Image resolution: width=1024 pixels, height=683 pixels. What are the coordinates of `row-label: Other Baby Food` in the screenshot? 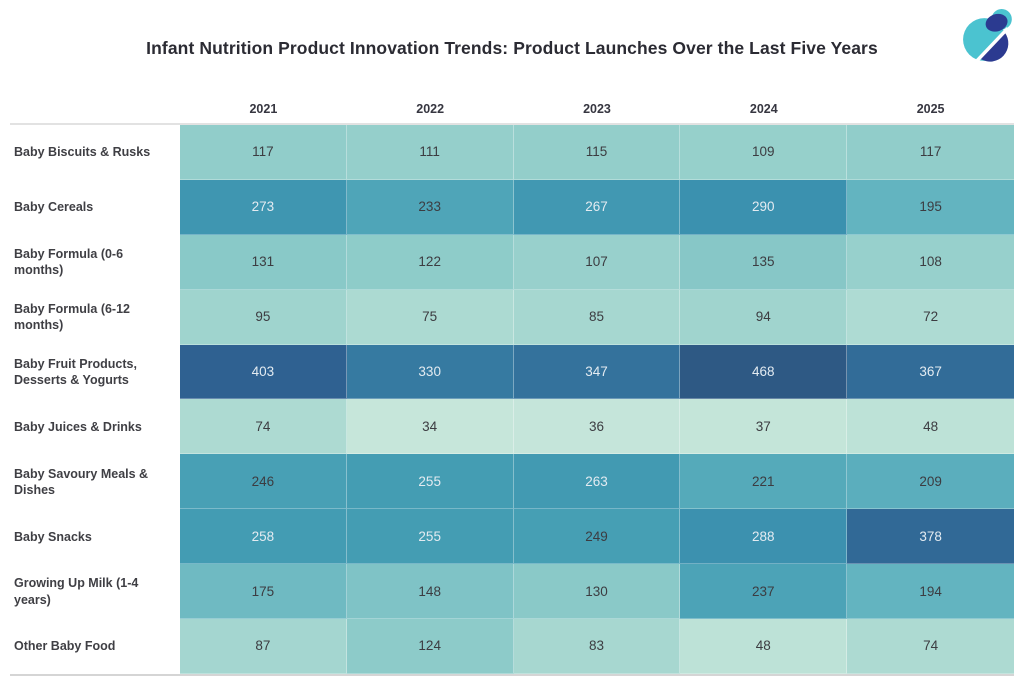 It's located at (95, 646).